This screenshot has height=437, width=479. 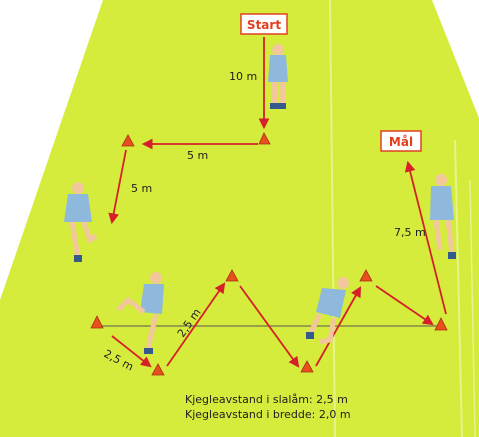 I want to click on arrow-side-down, so click(x=117, y=187).